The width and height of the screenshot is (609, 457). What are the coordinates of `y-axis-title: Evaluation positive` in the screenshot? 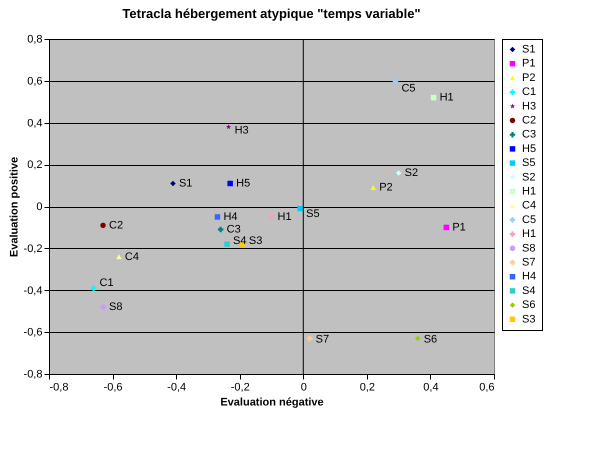 It's located at (14, 207).